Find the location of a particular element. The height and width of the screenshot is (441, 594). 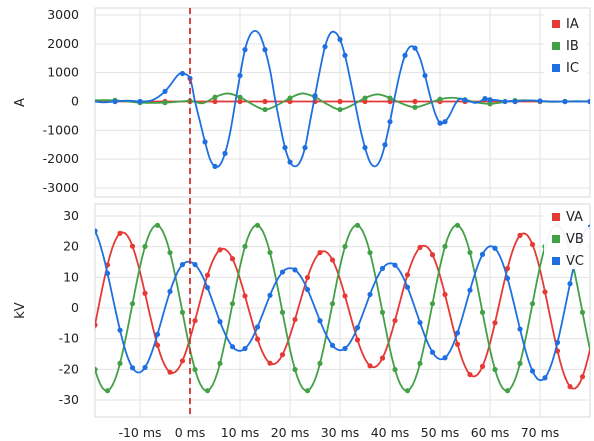

voltage-ytick-label: -30 is located at coordinates (69, 399).